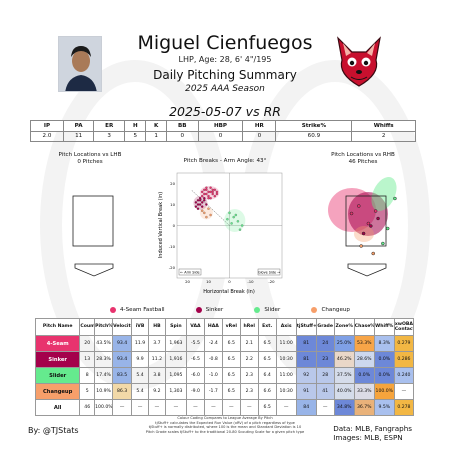  I want to click on legend-item-sinker: Sinker, so click(209, 310).